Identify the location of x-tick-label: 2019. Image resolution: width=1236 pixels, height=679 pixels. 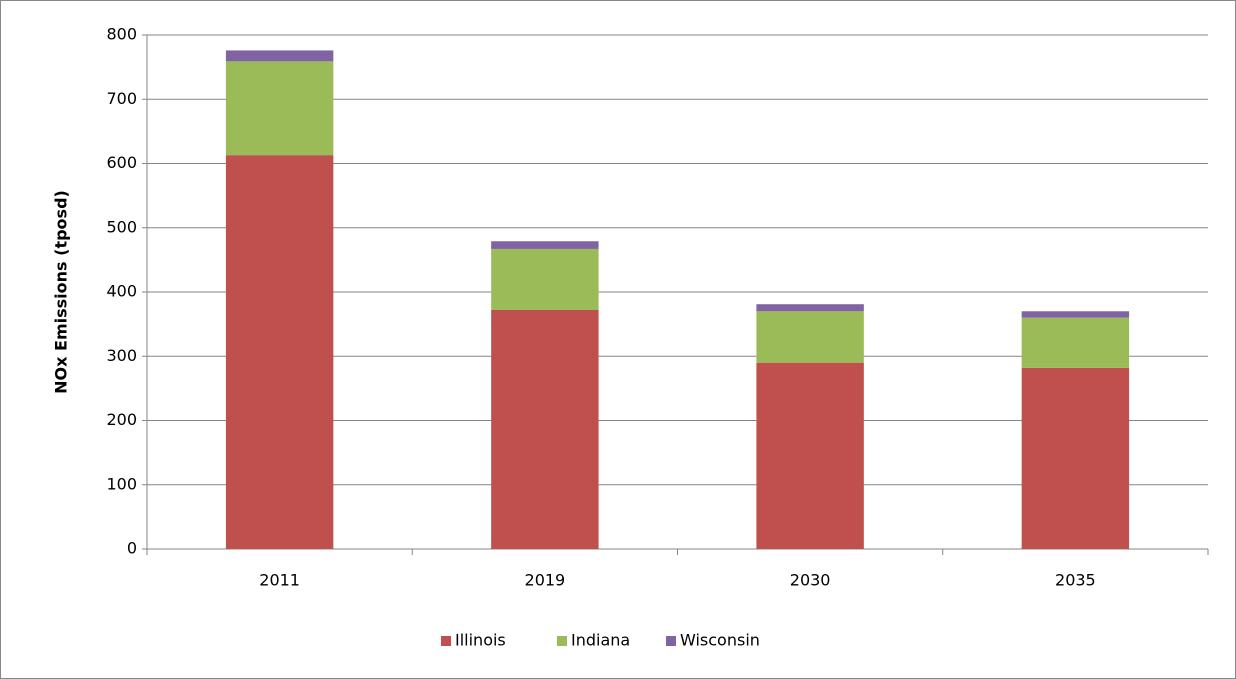
(545, 580).